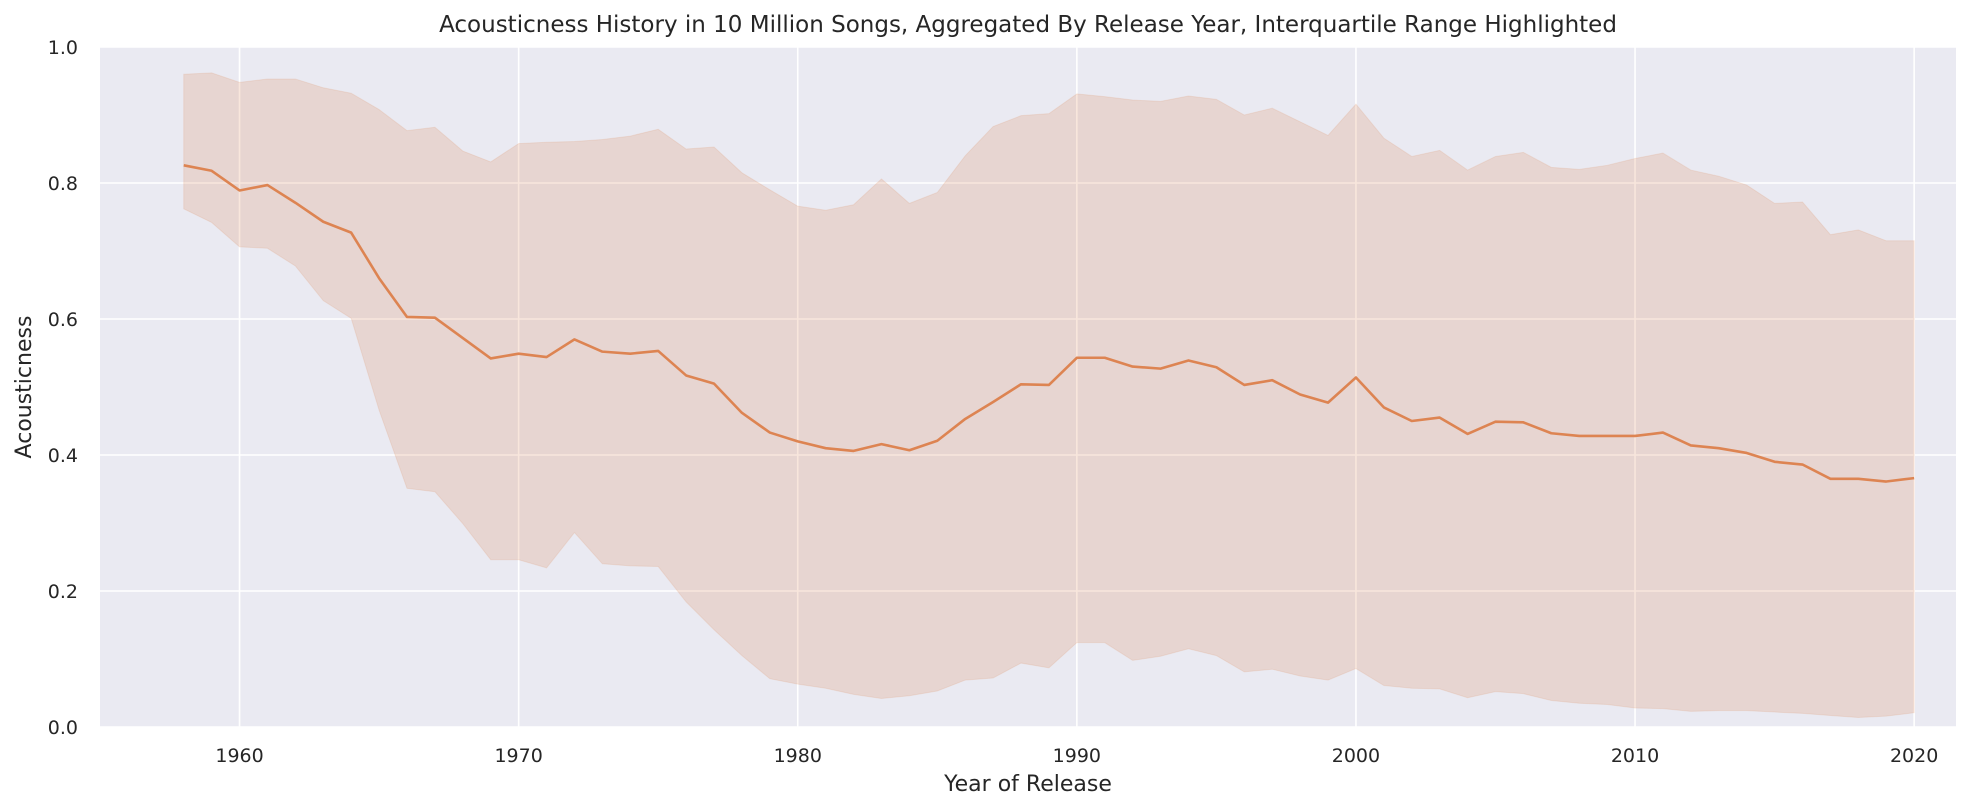  I want to click on y-axis-ticks: 0.0 0.2 0.4 0.6 0.8 1.0, so click(63, 388).